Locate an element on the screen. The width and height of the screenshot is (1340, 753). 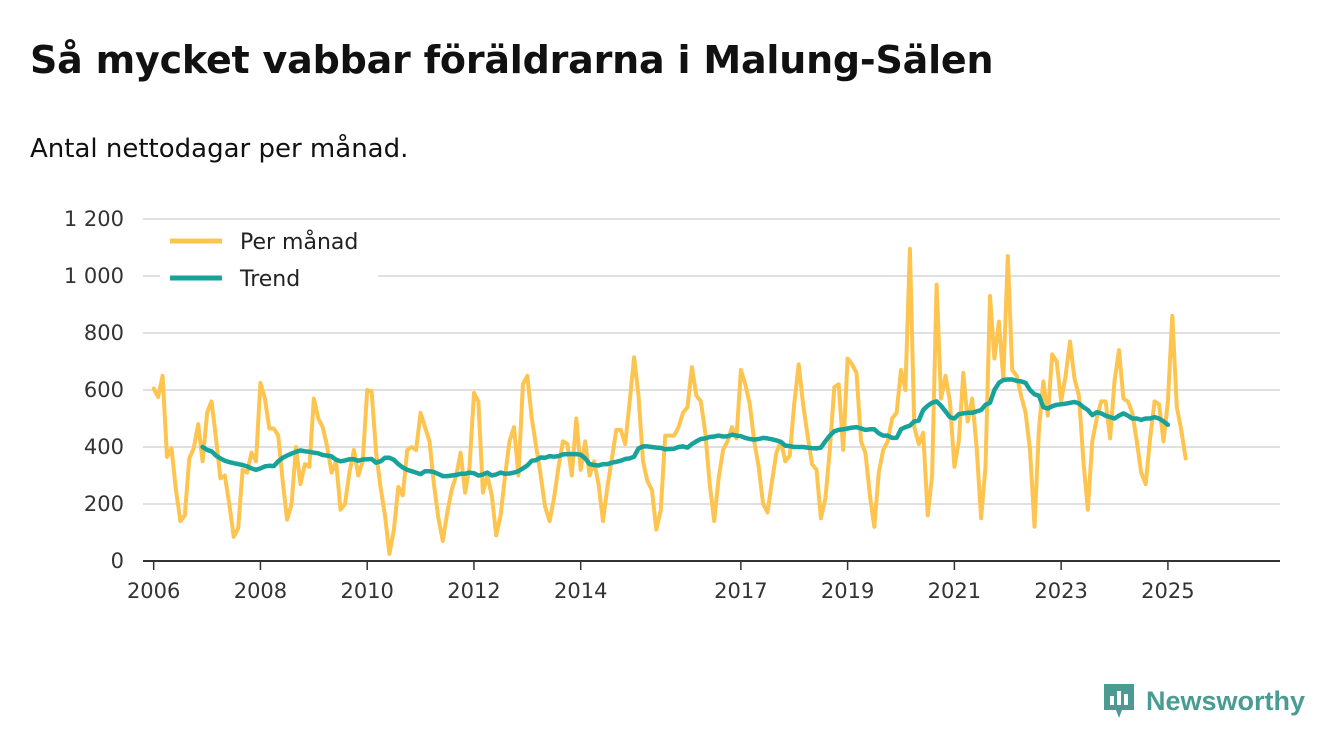
x-axis: 2006 2008 2010 2012 2014 2017 2019 2021 2023 2025 is located at coordinates (703, 581).